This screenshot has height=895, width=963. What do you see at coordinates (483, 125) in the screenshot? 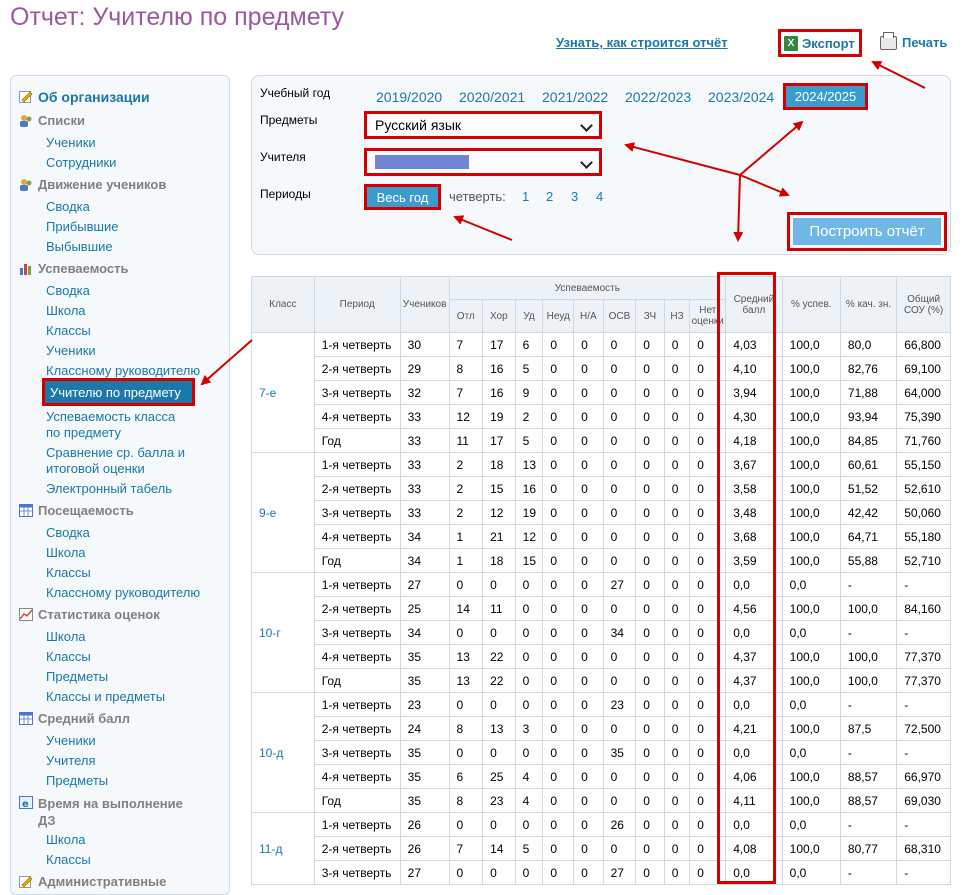
I see `subject-select: Русский язык` at bounding box center [483, 125].